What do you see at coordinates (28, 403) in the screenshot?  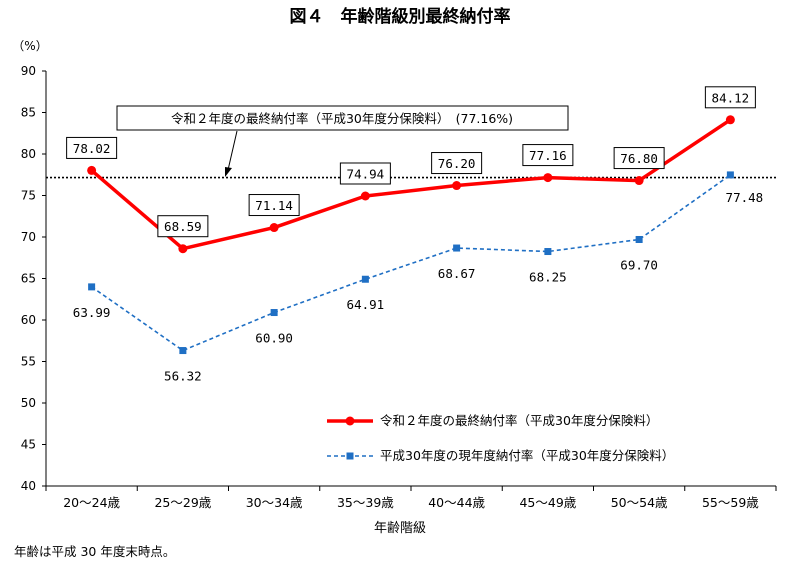 I see `y-tick-label: 50` at bounding box center [28, 403].